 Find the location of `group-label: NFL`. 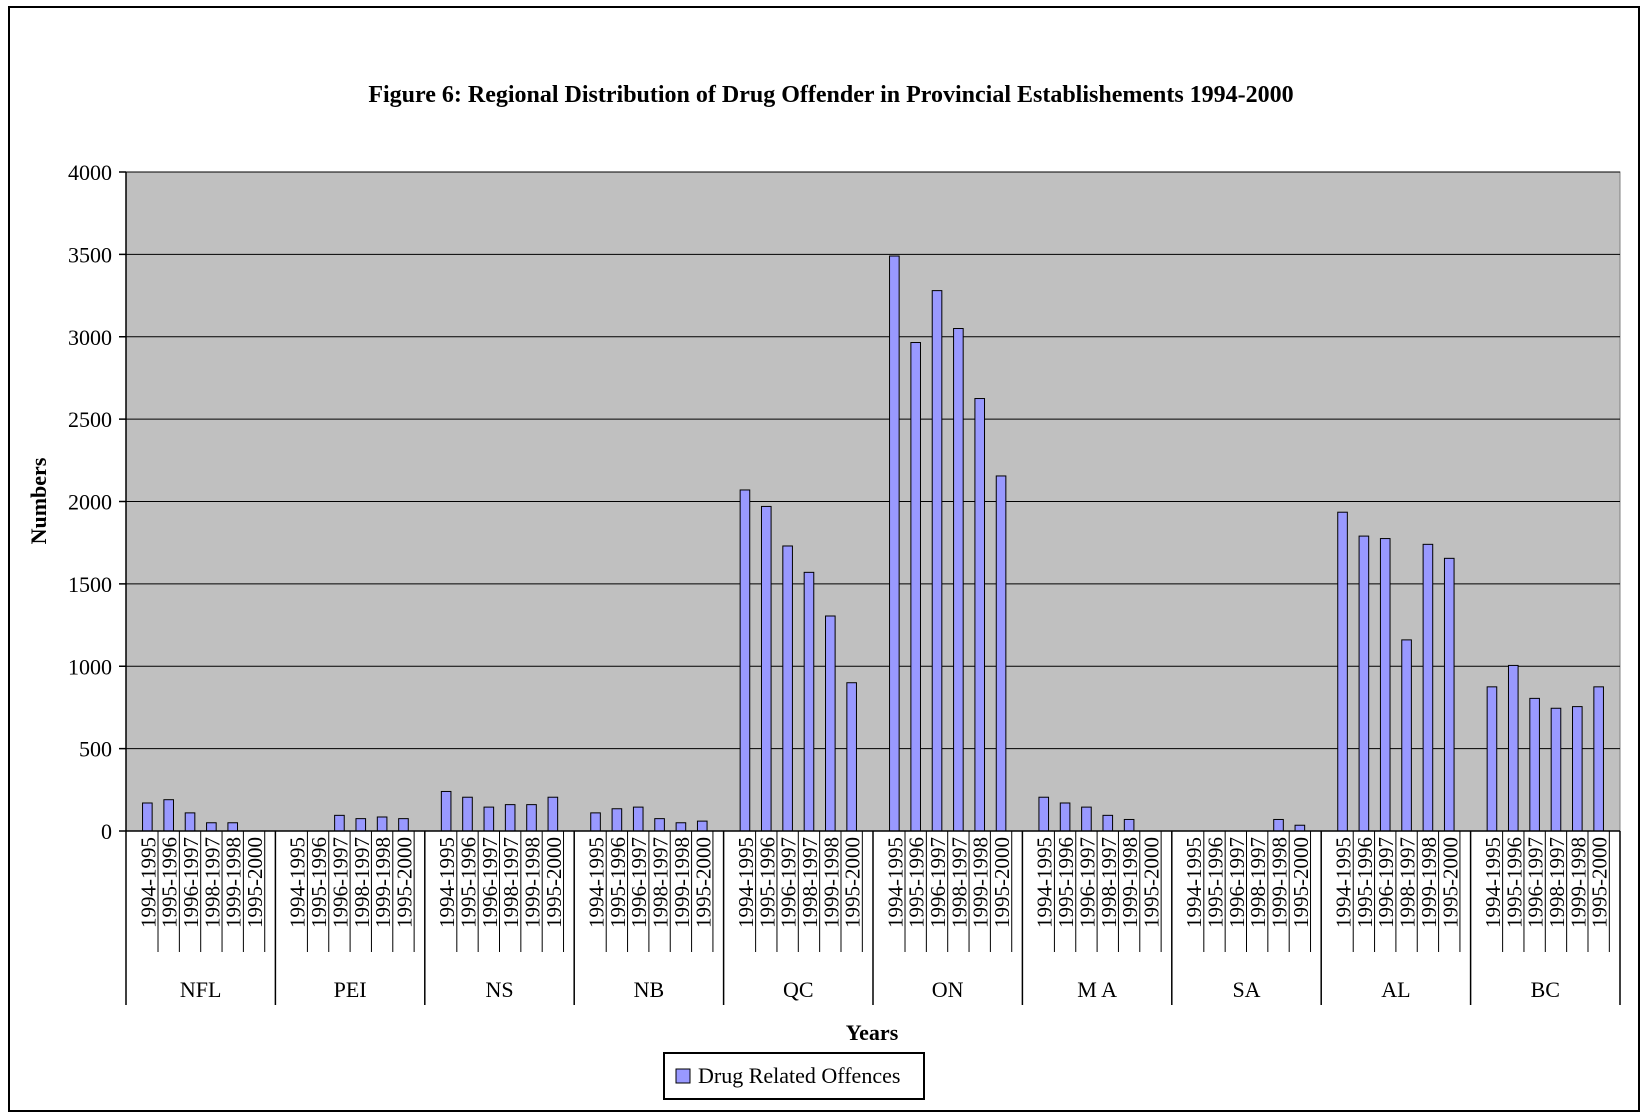

group-label: NFL is located at coordinates (201, 989).